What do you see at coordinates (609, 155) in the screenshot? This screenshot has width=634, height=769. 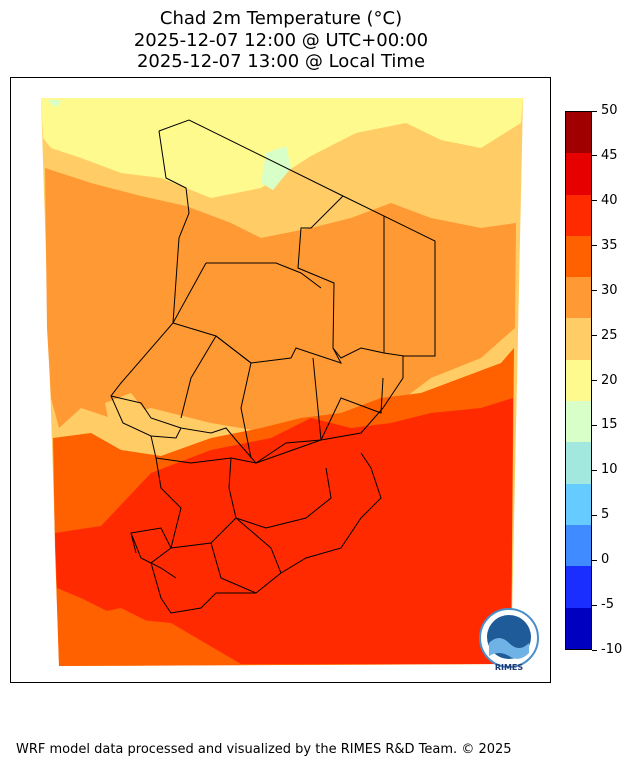 I see `colorbar-tick-label: 45` at bounding box center [609, 155].